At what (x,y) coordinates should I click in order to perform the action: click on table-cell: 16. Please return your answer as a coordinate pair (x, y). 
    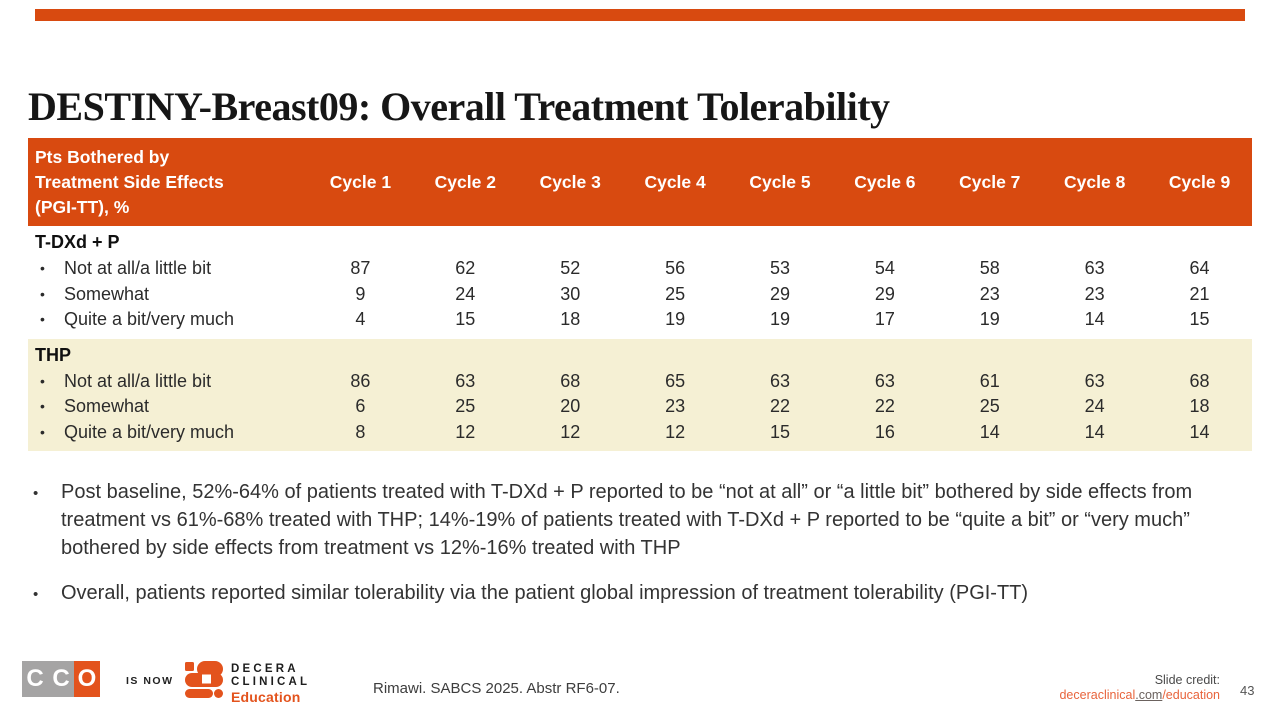
    Looking at the image, I should click on (884, 431).